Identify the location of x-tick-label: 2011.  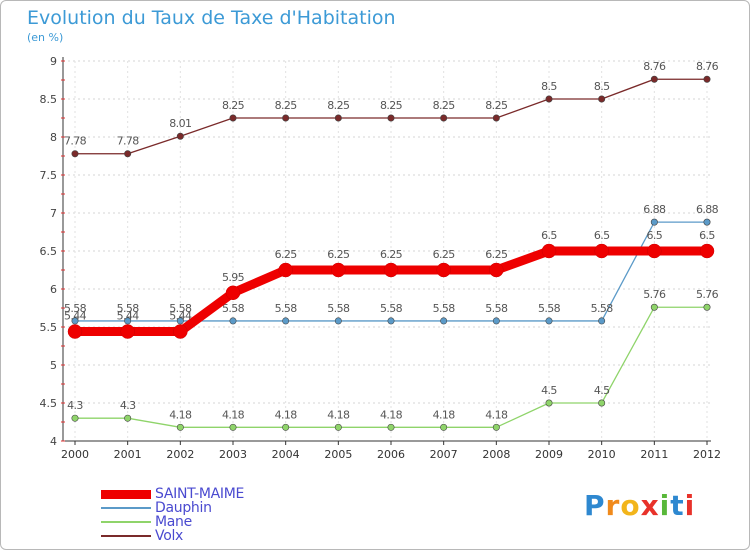
(654, 454).